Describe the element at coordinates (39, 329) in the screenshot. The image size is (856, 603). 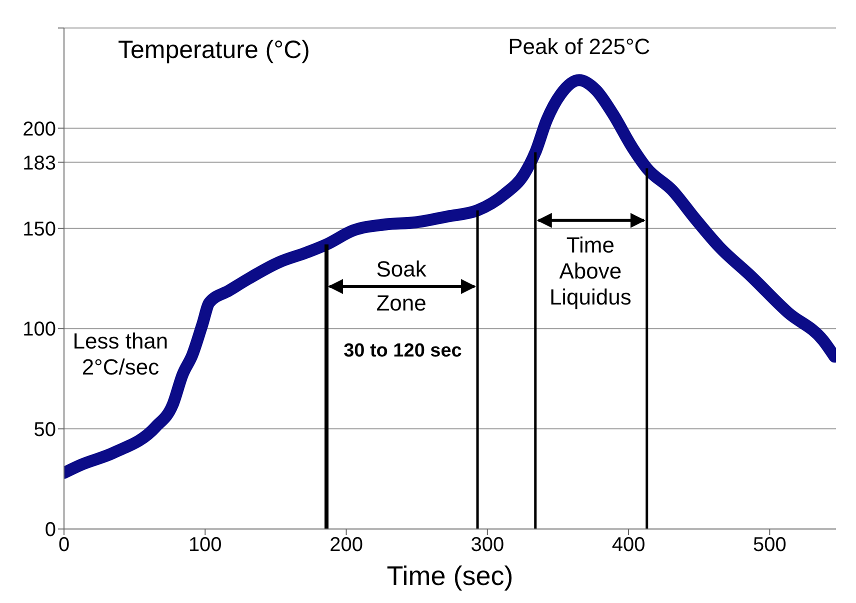
I see `y-tick-label: 100` at that location.